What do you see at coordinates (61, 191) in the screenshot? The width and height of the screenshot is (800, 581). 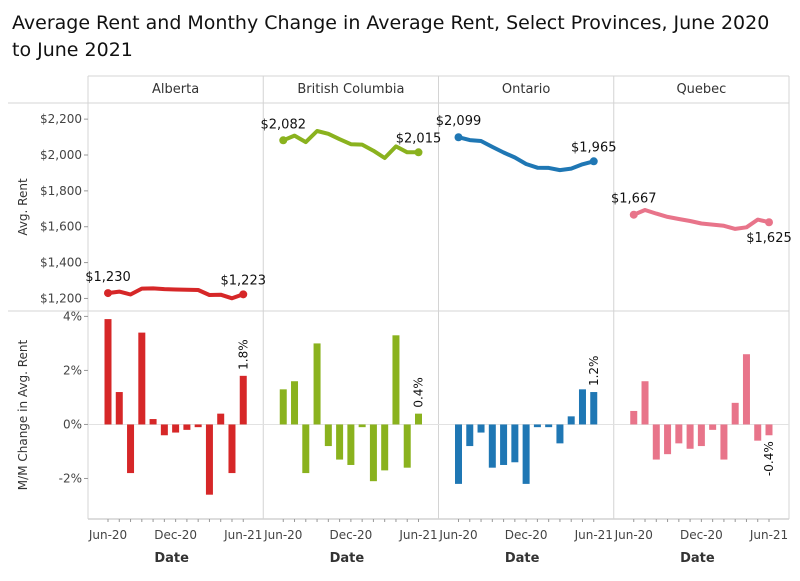 I see `y-tick-label: $1,800` at bounding box center [61, 191].